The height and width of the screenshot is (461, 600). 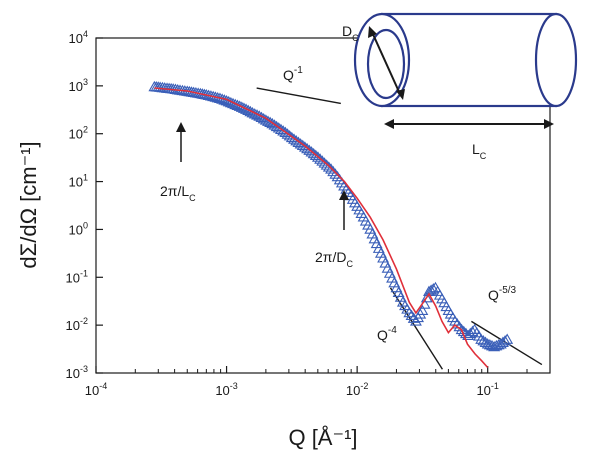 What do you see at coordinates (357, 389) in the screenshot?
I see `x-tick-label: 10⁻²` at bounding box center [357, 389].